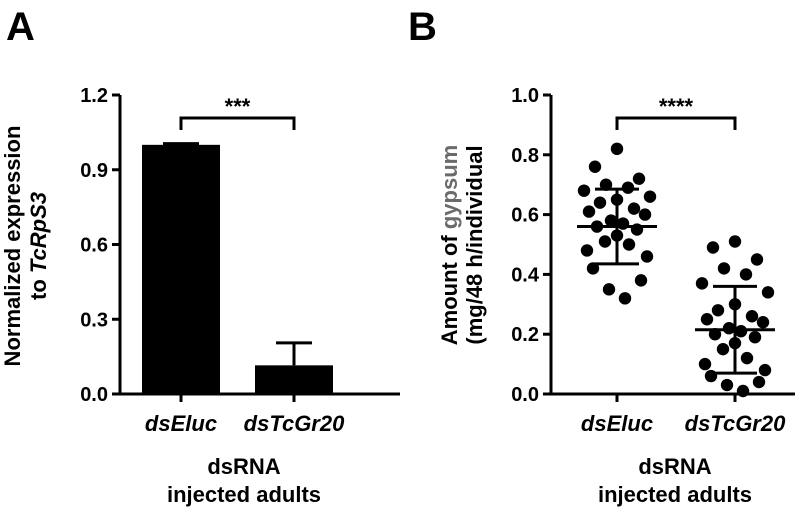 The height and width of the screenshot is (512, 799). I want to click on chart-a-ylabel: Normalized expression to TcRpS3, so click(25, 246).